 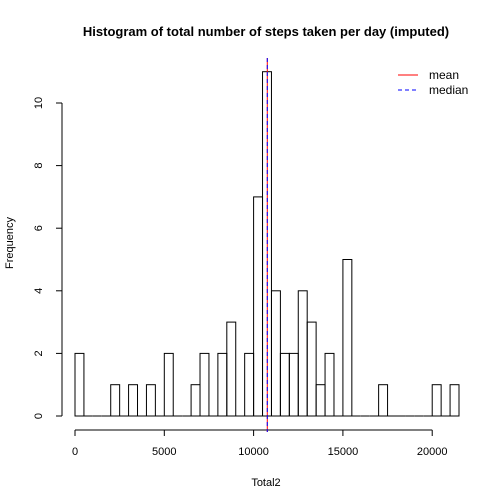 I want to click on x-tick-label: 20000, so click(x=432, y=452).